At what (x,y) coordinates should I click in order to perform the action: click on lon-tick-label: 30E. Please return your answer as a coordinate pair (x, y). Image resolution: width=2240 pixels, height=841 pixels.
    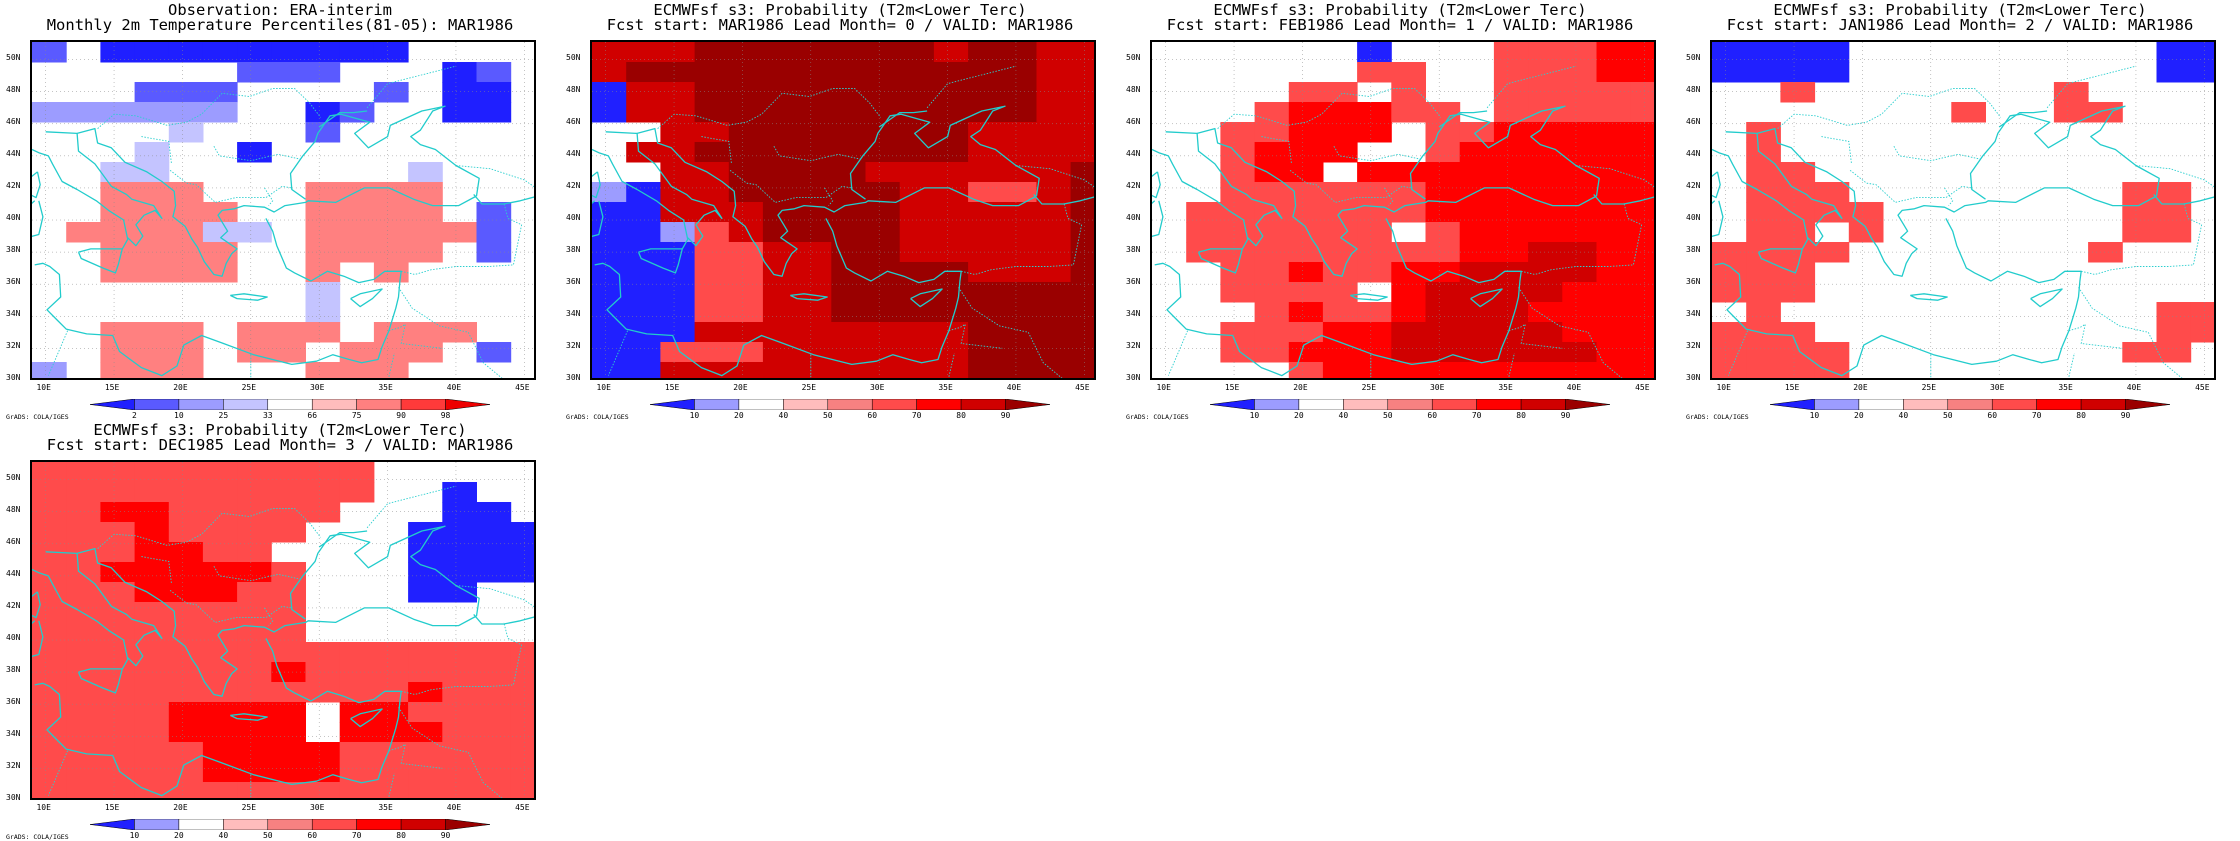
    Looking at the image, I should click on (317, 387).